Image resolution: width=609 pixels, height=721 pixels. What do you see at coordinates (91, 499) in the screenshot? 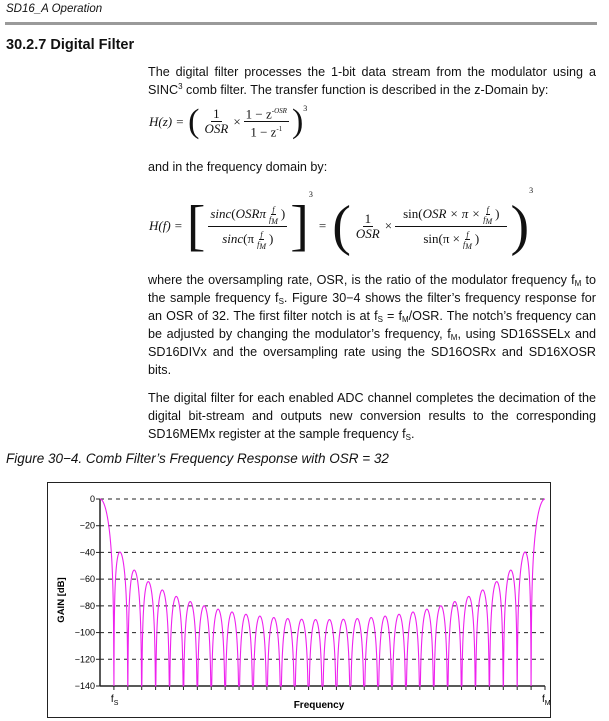
I see `y-tick-label: 0` at bounding box center [91, 499].